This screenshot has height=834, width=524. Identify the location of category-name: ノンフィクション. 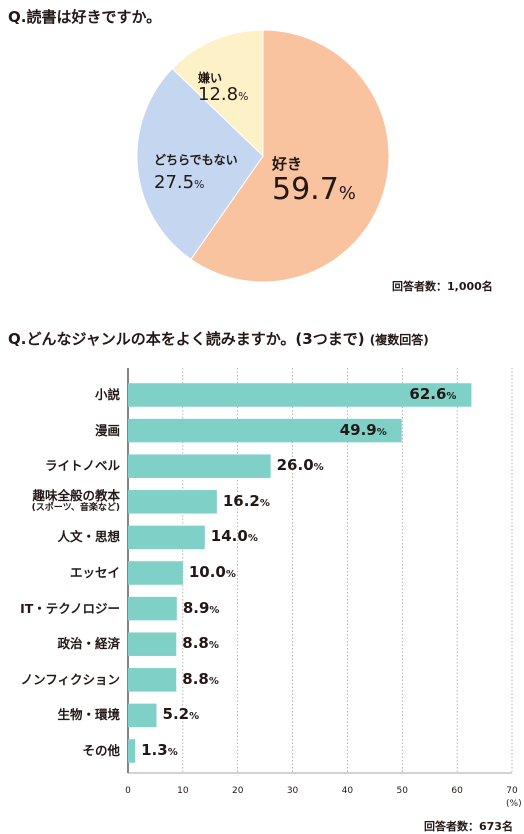
(70, 679).